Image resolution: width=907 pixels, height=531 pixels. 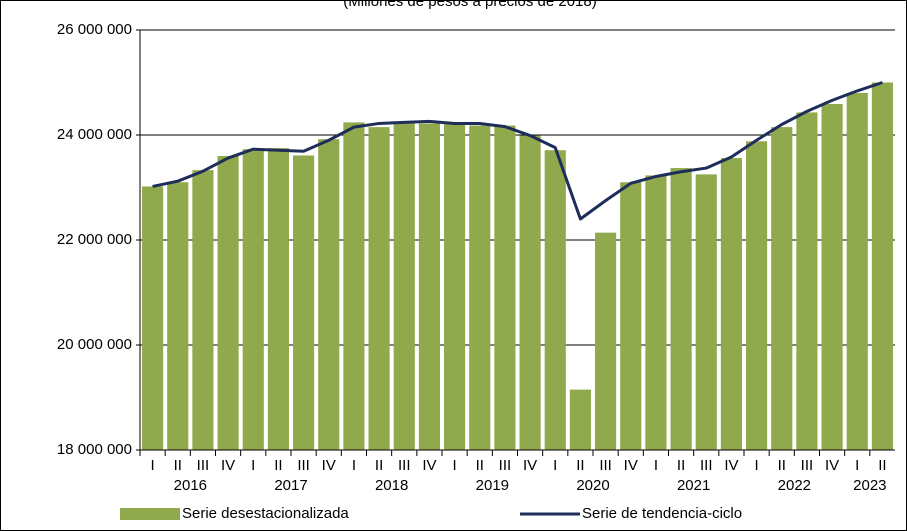 I want to click on year-label: 2020, so click(x=592, y=485).